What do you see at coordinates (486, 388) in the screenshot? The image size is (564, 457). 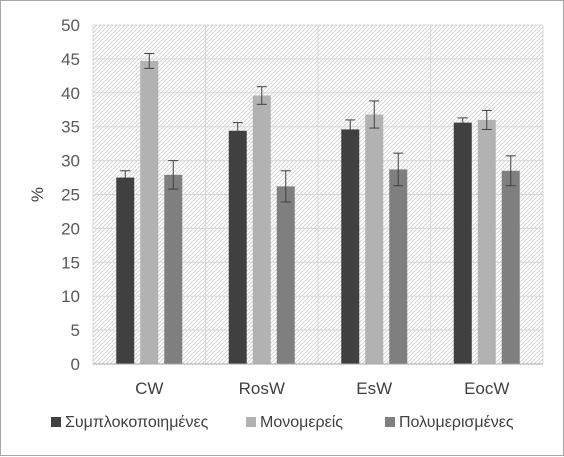 I see `x-category-label: EocW` at bounding box center [486, 388].